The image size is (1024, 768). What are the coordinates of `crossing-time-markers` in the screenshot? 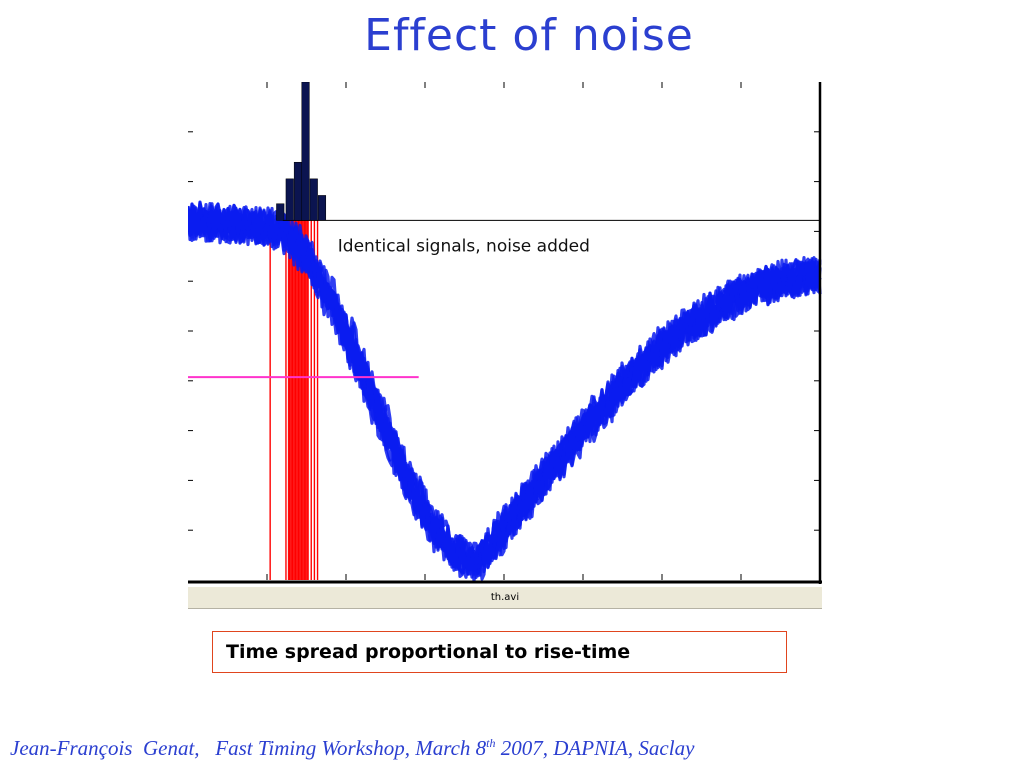 It's located at (294, 400).